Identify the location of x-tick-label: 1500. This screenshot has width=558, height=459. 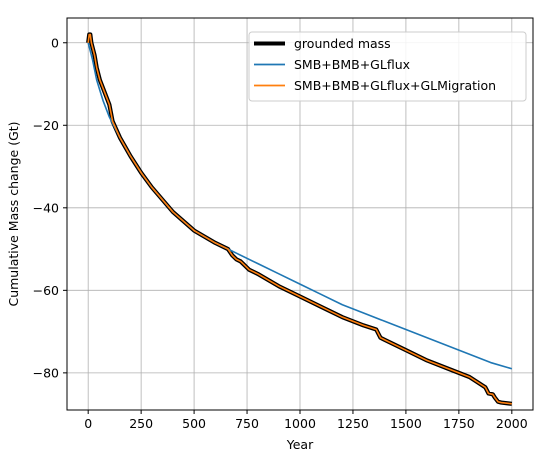
(406, 423).